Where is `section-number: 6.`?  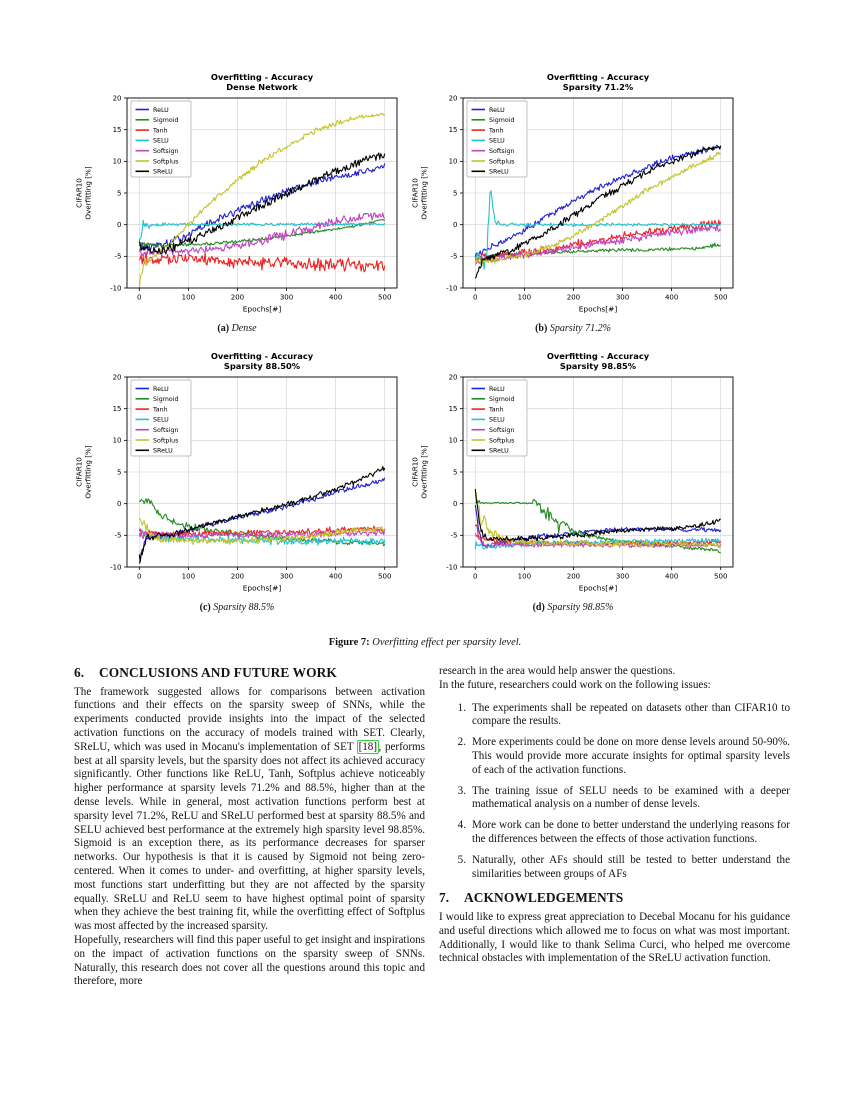 section-number: 6. is located at coordinates (79, 672).